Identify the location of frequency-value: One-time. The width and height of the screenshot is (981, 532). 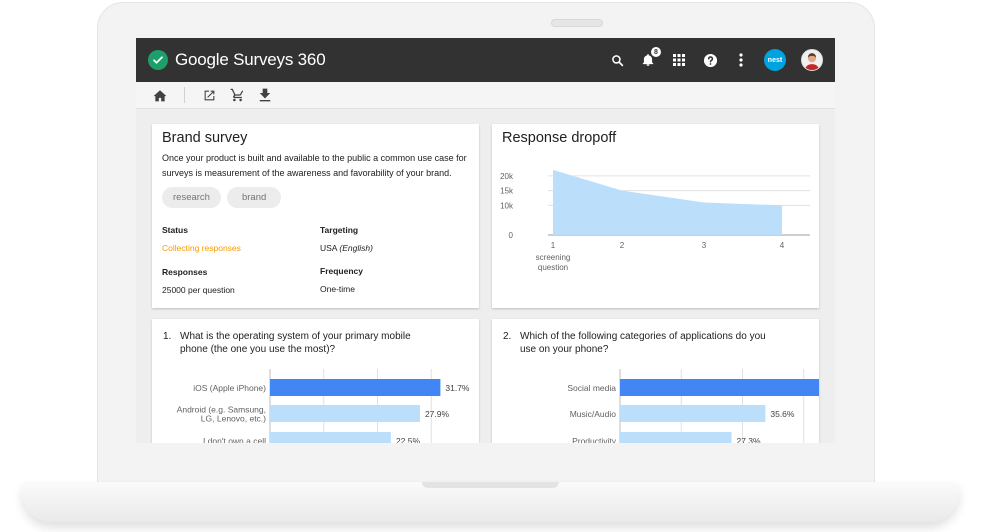
(337, 289).